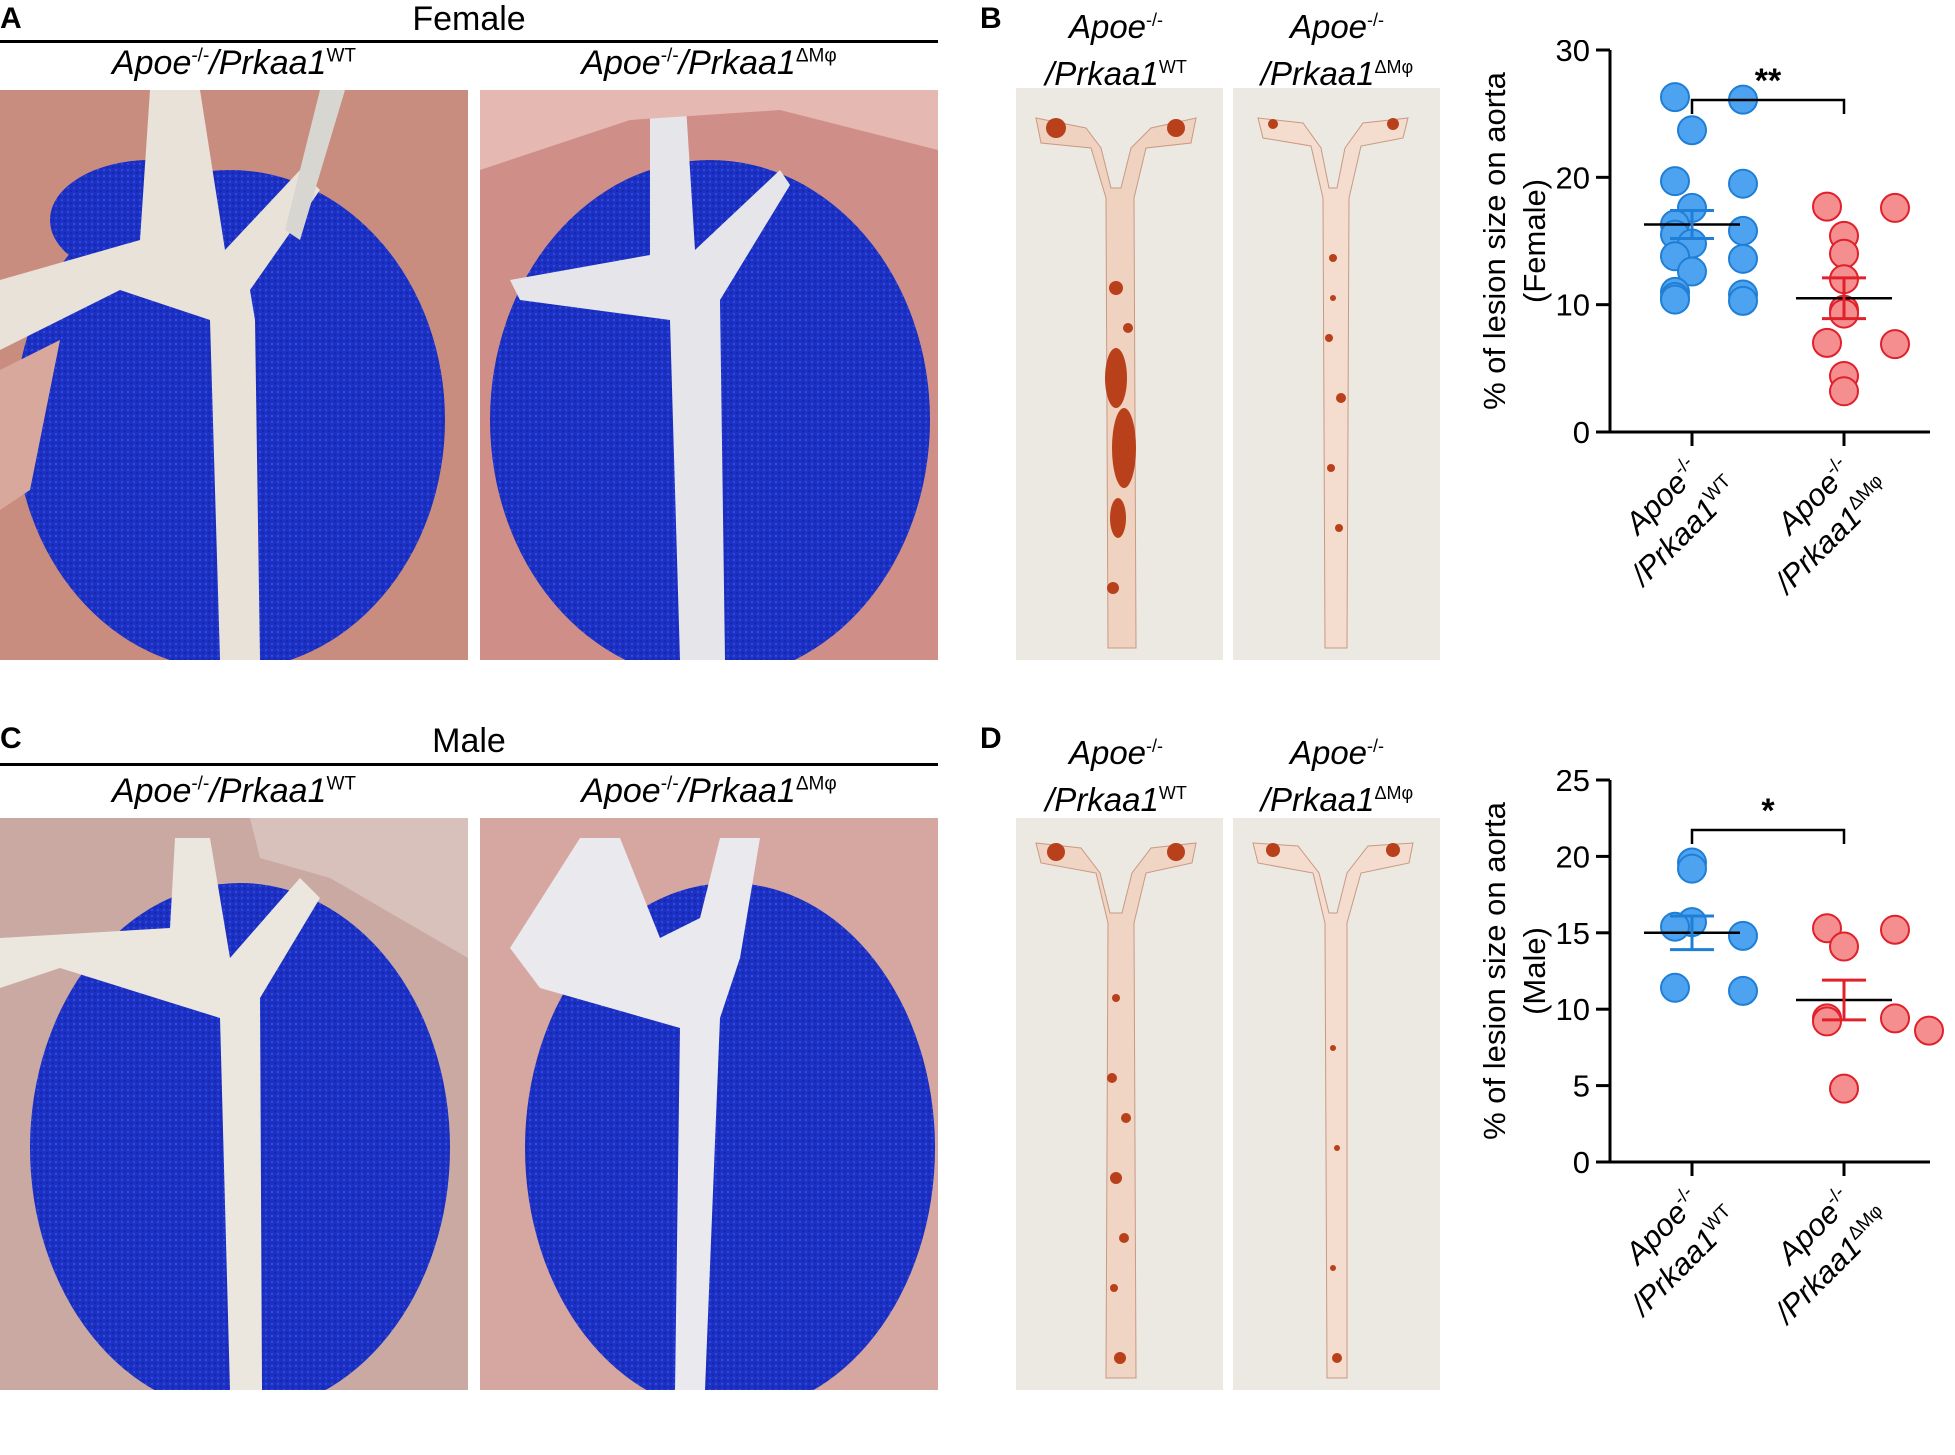  Describe the element at coordinates (1768, 81) in the screenshot. I see `significance-label: **` at that location.